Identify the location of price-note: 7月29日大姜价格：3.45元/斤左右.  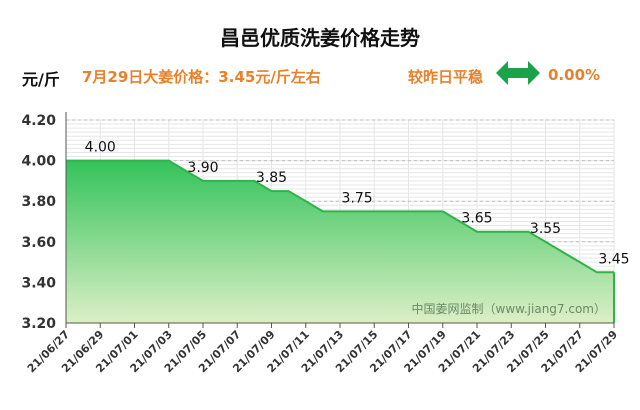
(201, 77).